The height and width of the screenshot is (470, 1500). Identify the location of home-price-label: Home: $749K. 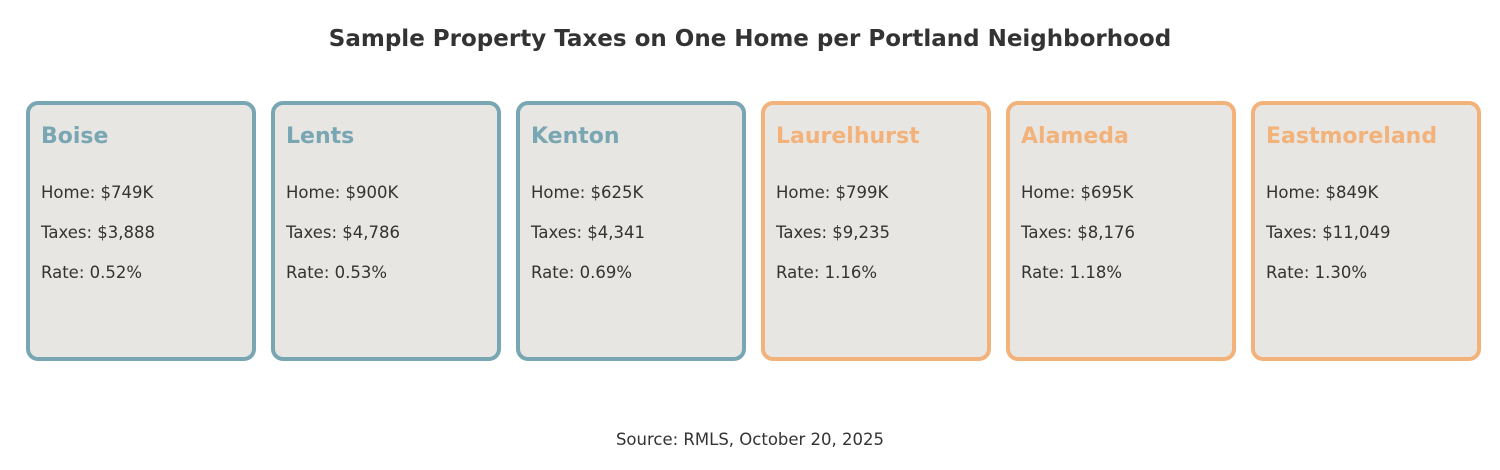
(97, 192).